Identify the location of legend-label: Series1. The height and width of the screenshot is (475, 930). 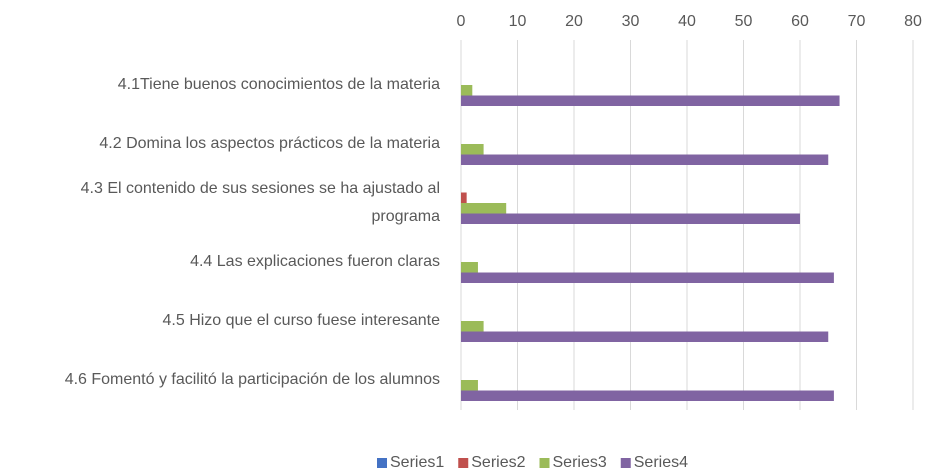
(417, 462).